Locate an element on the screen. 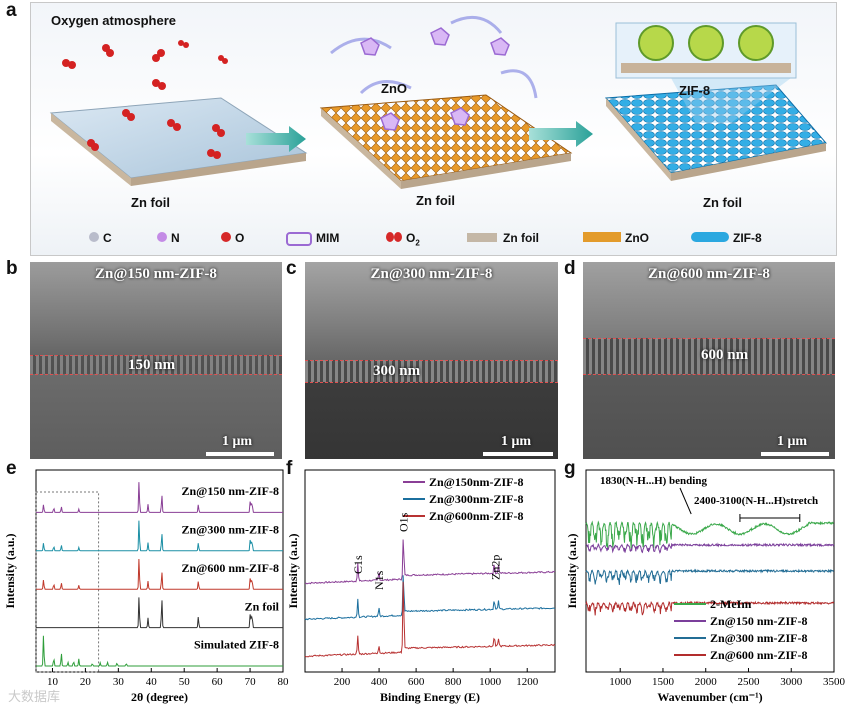  oxygen-atmosphere-label: Oxygen atmosphere is located at coordinates (113, 20).